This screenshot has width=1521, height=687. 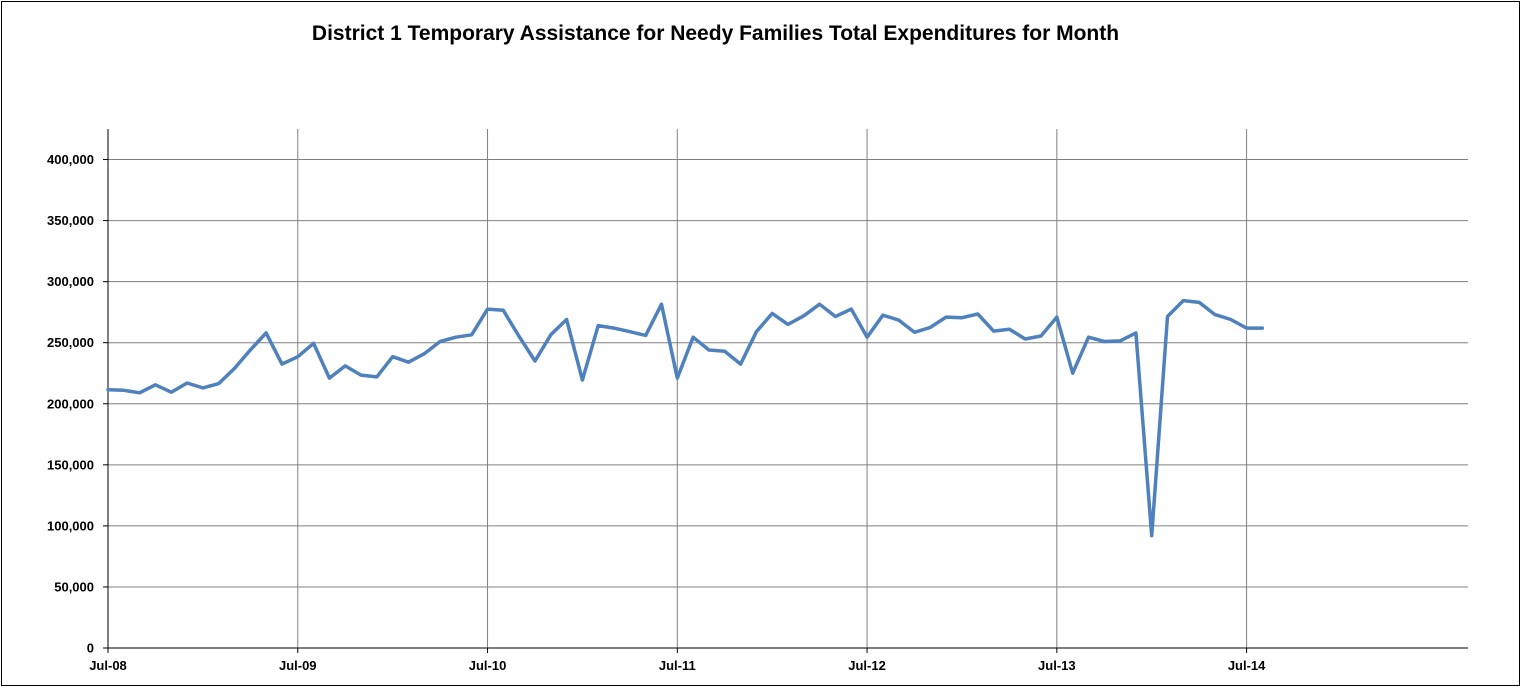 I want to click on y-tick-label: 200,000, so click(x=70, y=403).